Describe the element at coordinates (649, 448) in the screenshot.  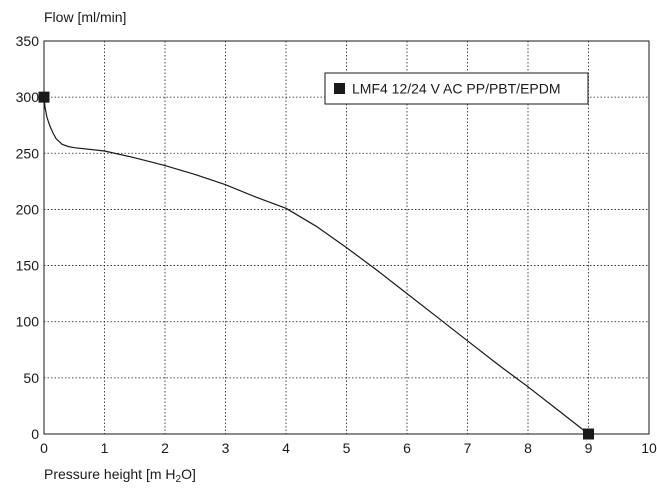
I see `x-tick-label-10: 10` at that location.